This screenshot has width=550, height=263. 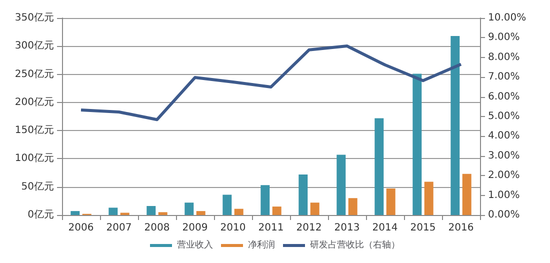 What do you see at coordinates (81, 228) in the screenshot?
I see `x-tick-label: 2006` at bounding box center [81, 228].